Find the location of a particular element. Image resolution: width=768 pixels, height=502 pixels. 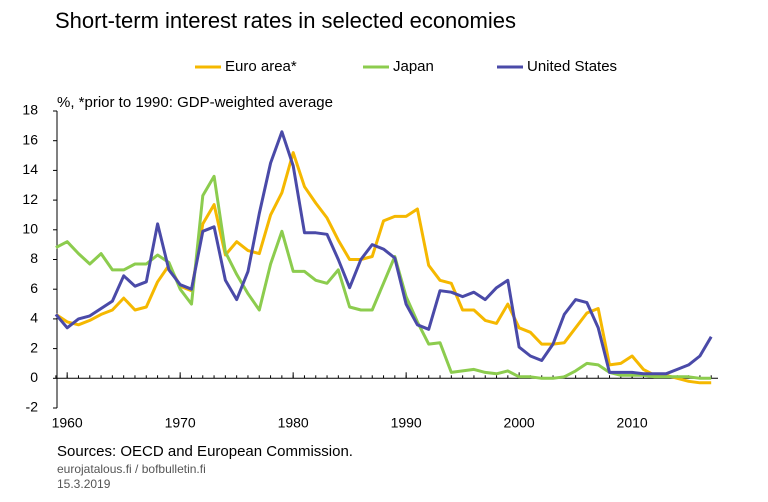

y-tick-label: 4 is located at coordinates (34, 318).